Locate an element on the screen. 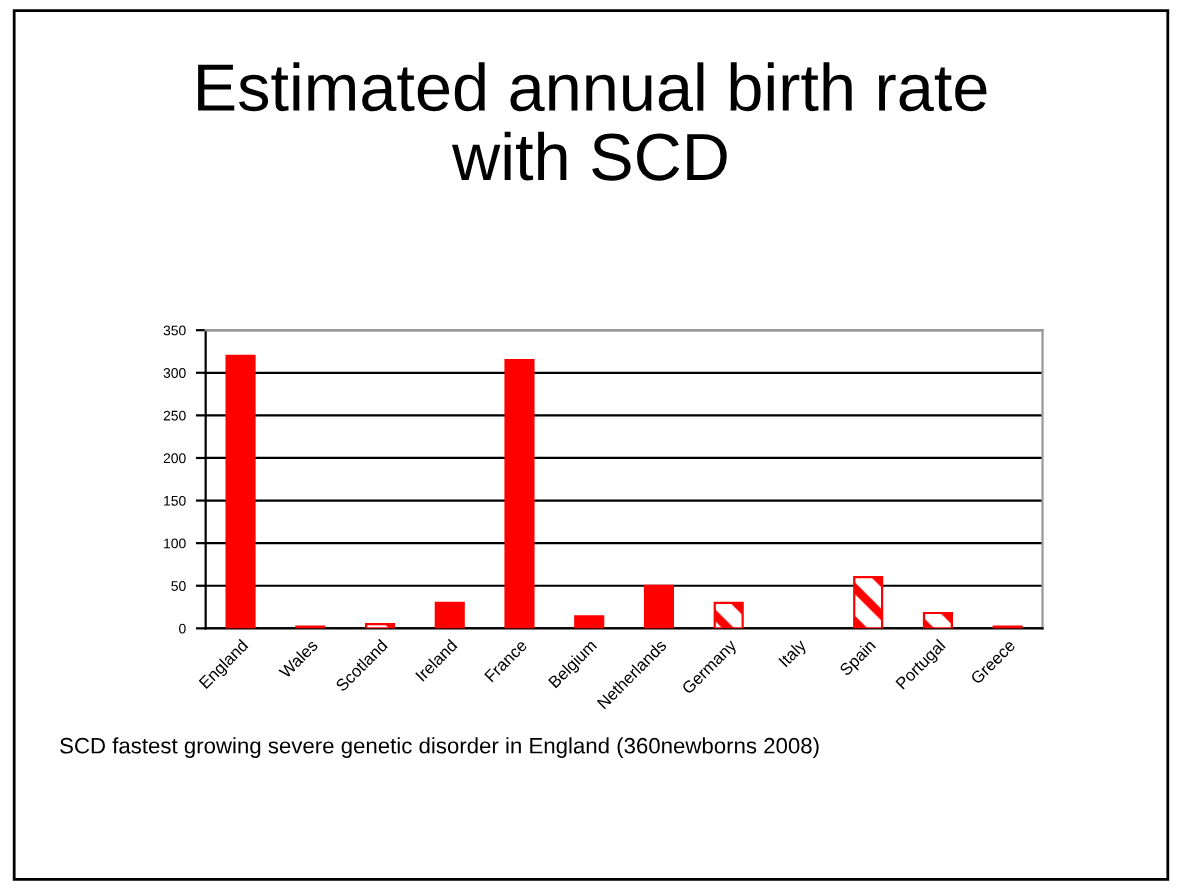  text: SCD fastest growing severe genetic disorder in England (360newborns 2008) is located at coordinates (439, 747).